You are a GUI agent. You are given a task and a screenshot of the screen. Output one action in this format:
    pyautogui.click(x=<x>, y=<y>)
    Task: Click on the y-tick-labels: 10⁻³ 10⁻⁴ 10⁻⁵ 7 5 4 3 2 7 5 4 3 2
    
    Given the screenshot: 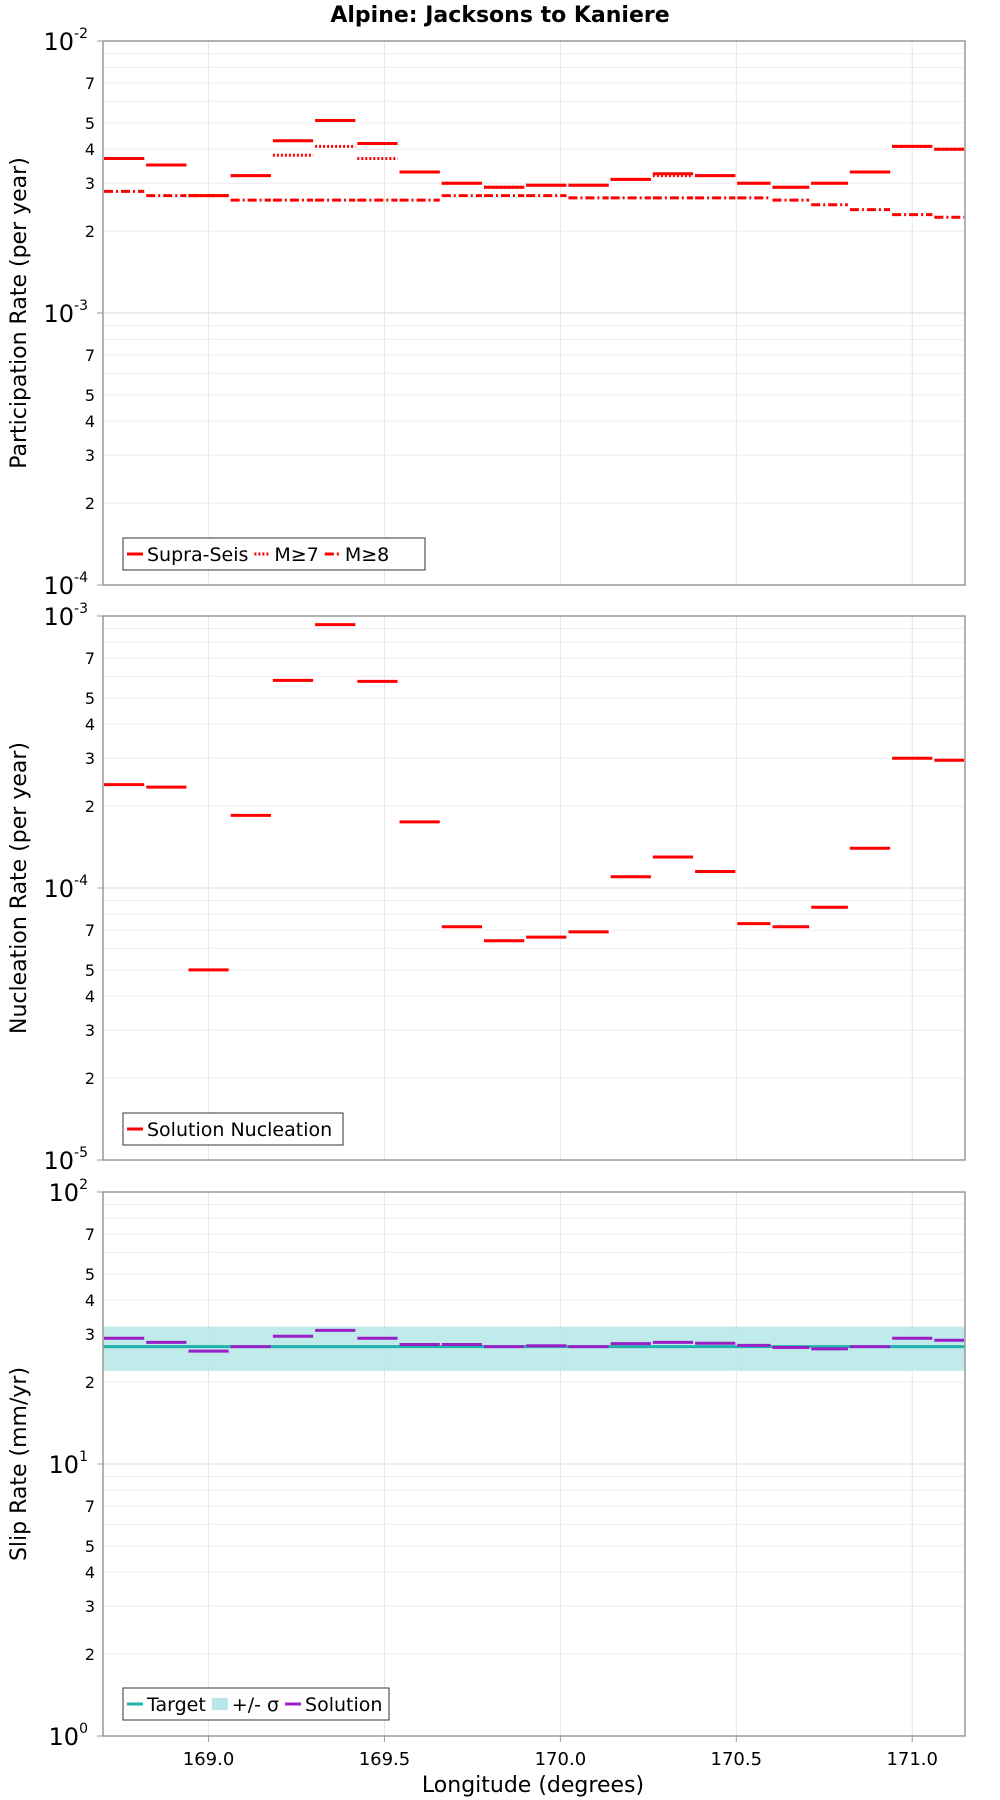 What is the action you would take?
    pyautogui.click(x=73, y=888)
    